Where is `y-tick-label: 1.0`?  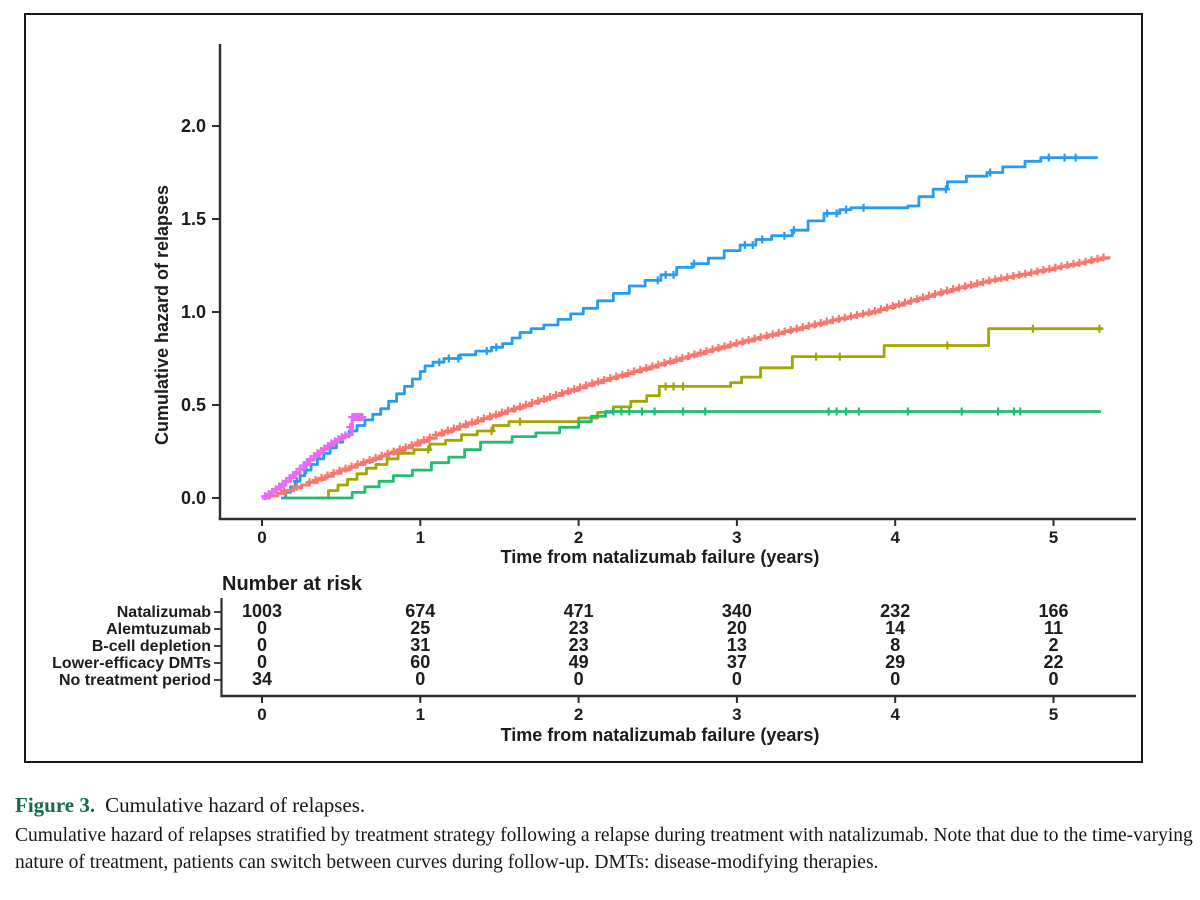 y-tick-label: 1.0 is located at coordinates (193, 312).